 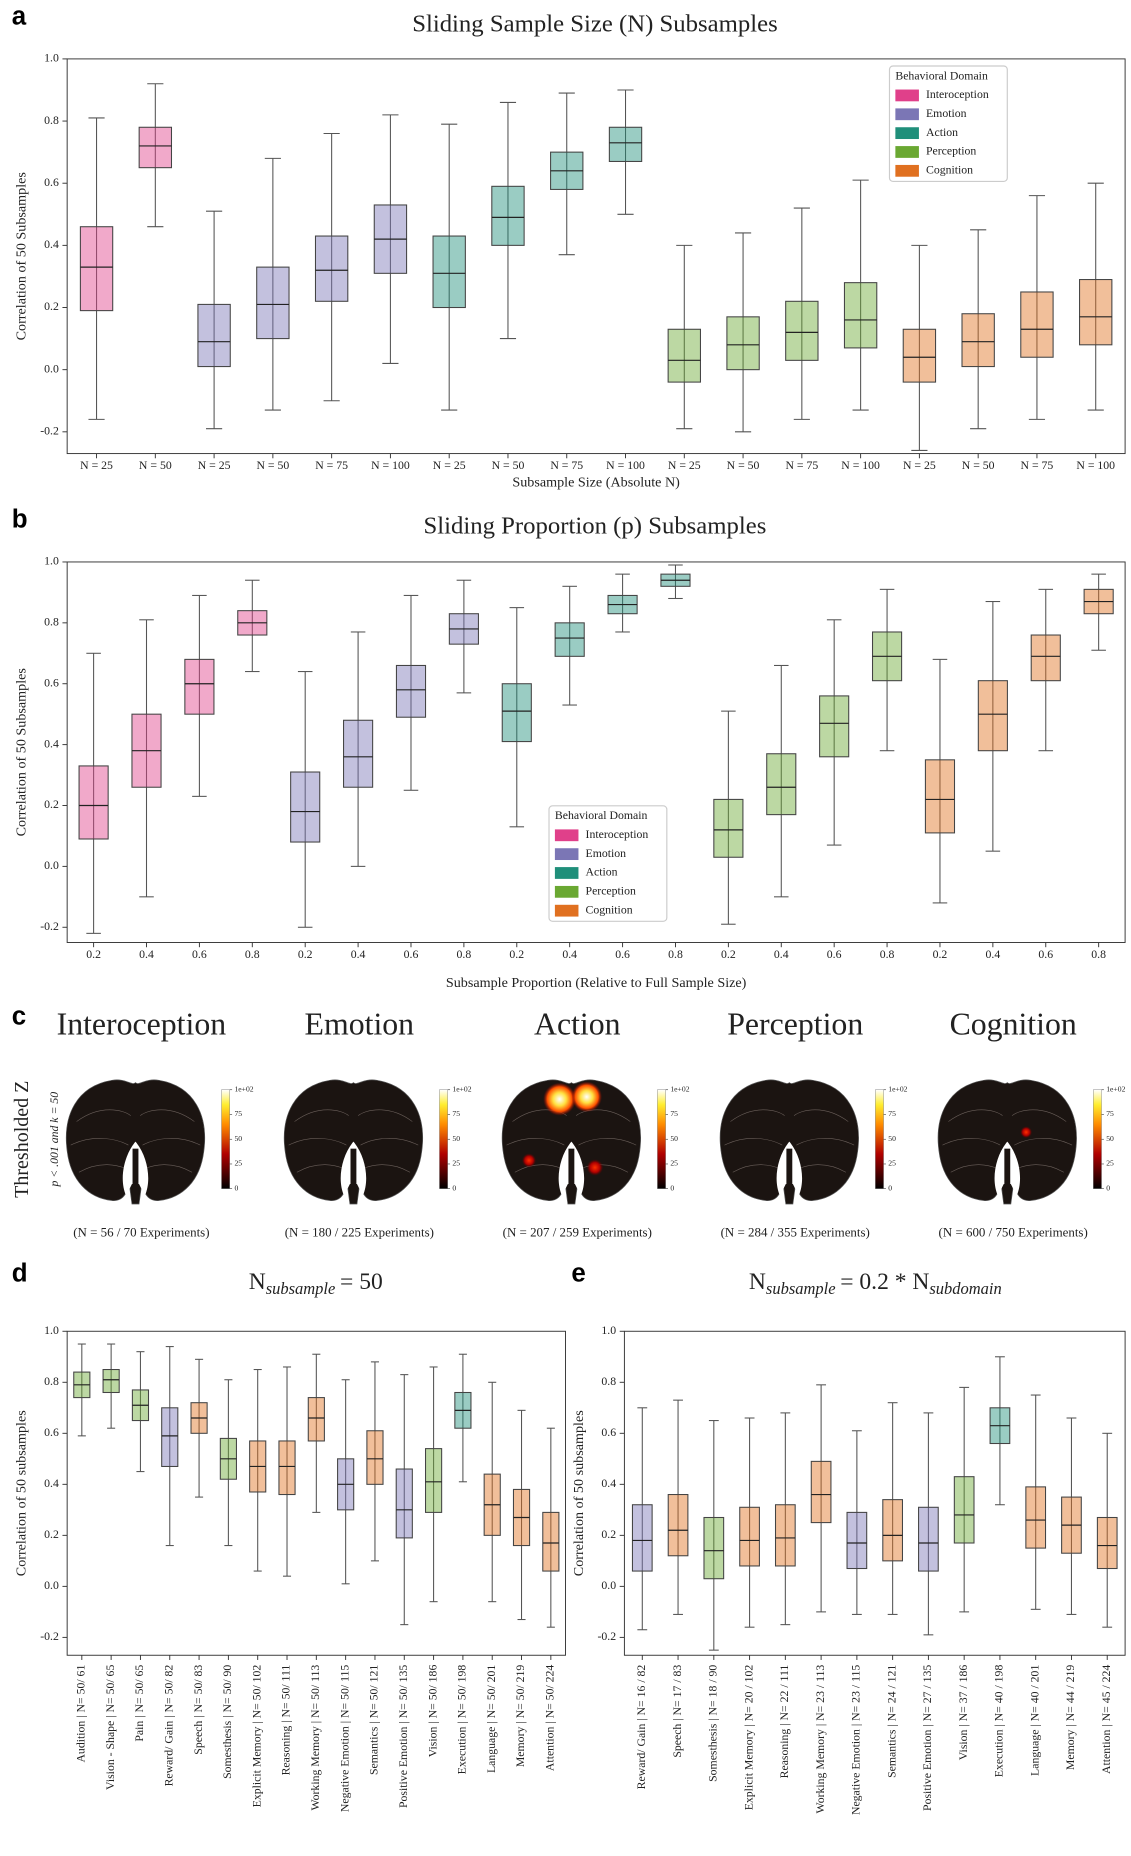 What do you see at coordinates (1013, 1024) in the screenshot?
I see `map-title: Cognition` at bounding box center [1013, 1024].